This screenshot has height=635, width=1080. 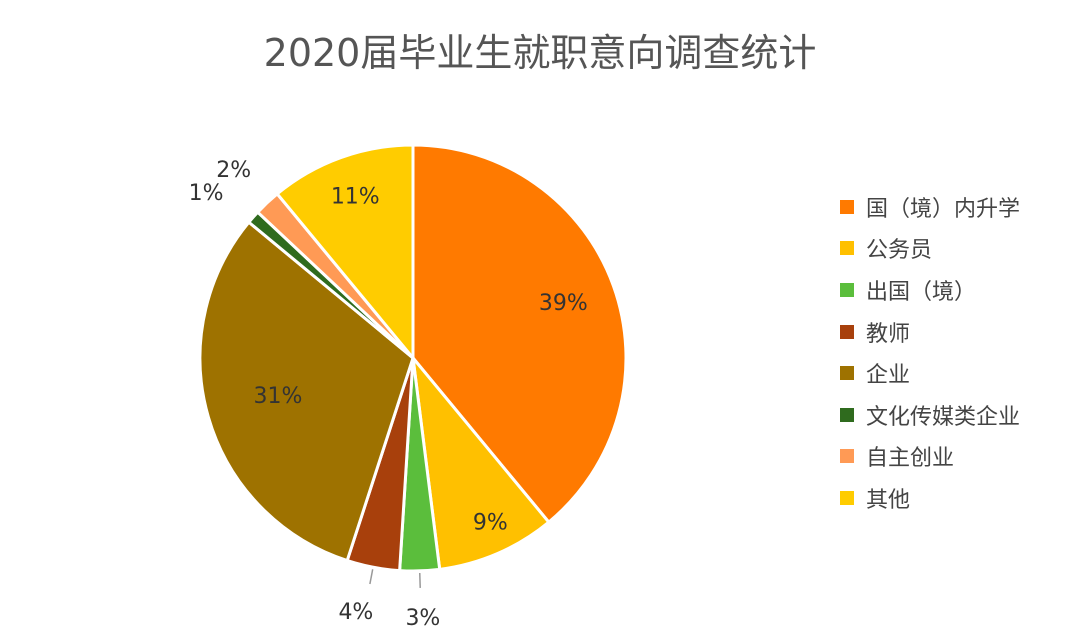 I want to click on slice-label-3: 4%, so click(x=355, y=612).